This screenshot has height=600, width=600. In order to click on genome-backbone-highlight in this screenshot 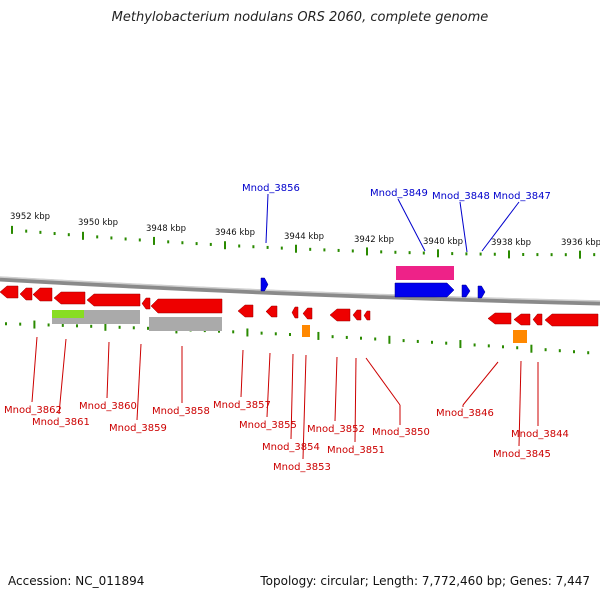, I will do `click(300, 289)`.